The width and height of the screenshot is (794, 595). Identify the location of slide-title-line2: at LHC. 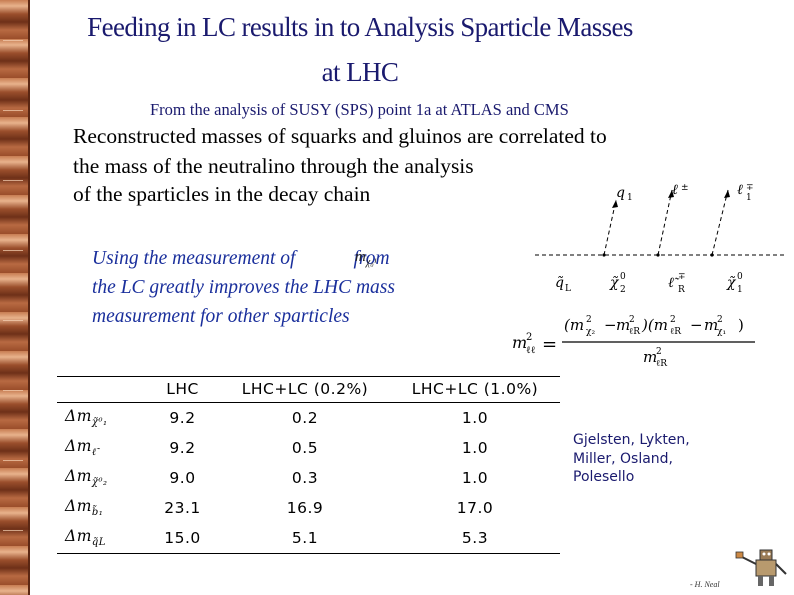
(360, 72).